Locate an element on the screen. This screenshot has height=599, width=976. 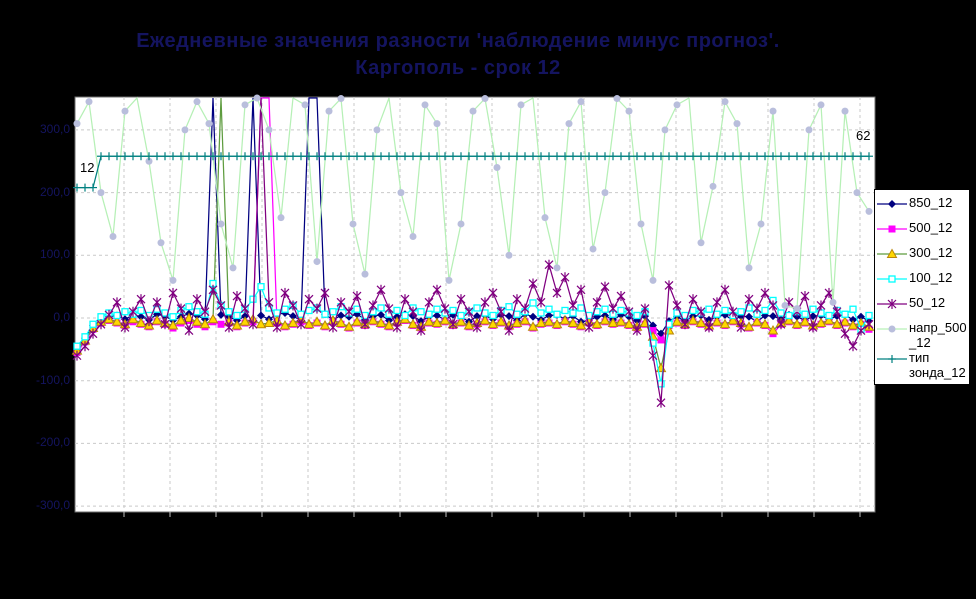
legend-marker-plus-icon is located at coordinates (893, 359).